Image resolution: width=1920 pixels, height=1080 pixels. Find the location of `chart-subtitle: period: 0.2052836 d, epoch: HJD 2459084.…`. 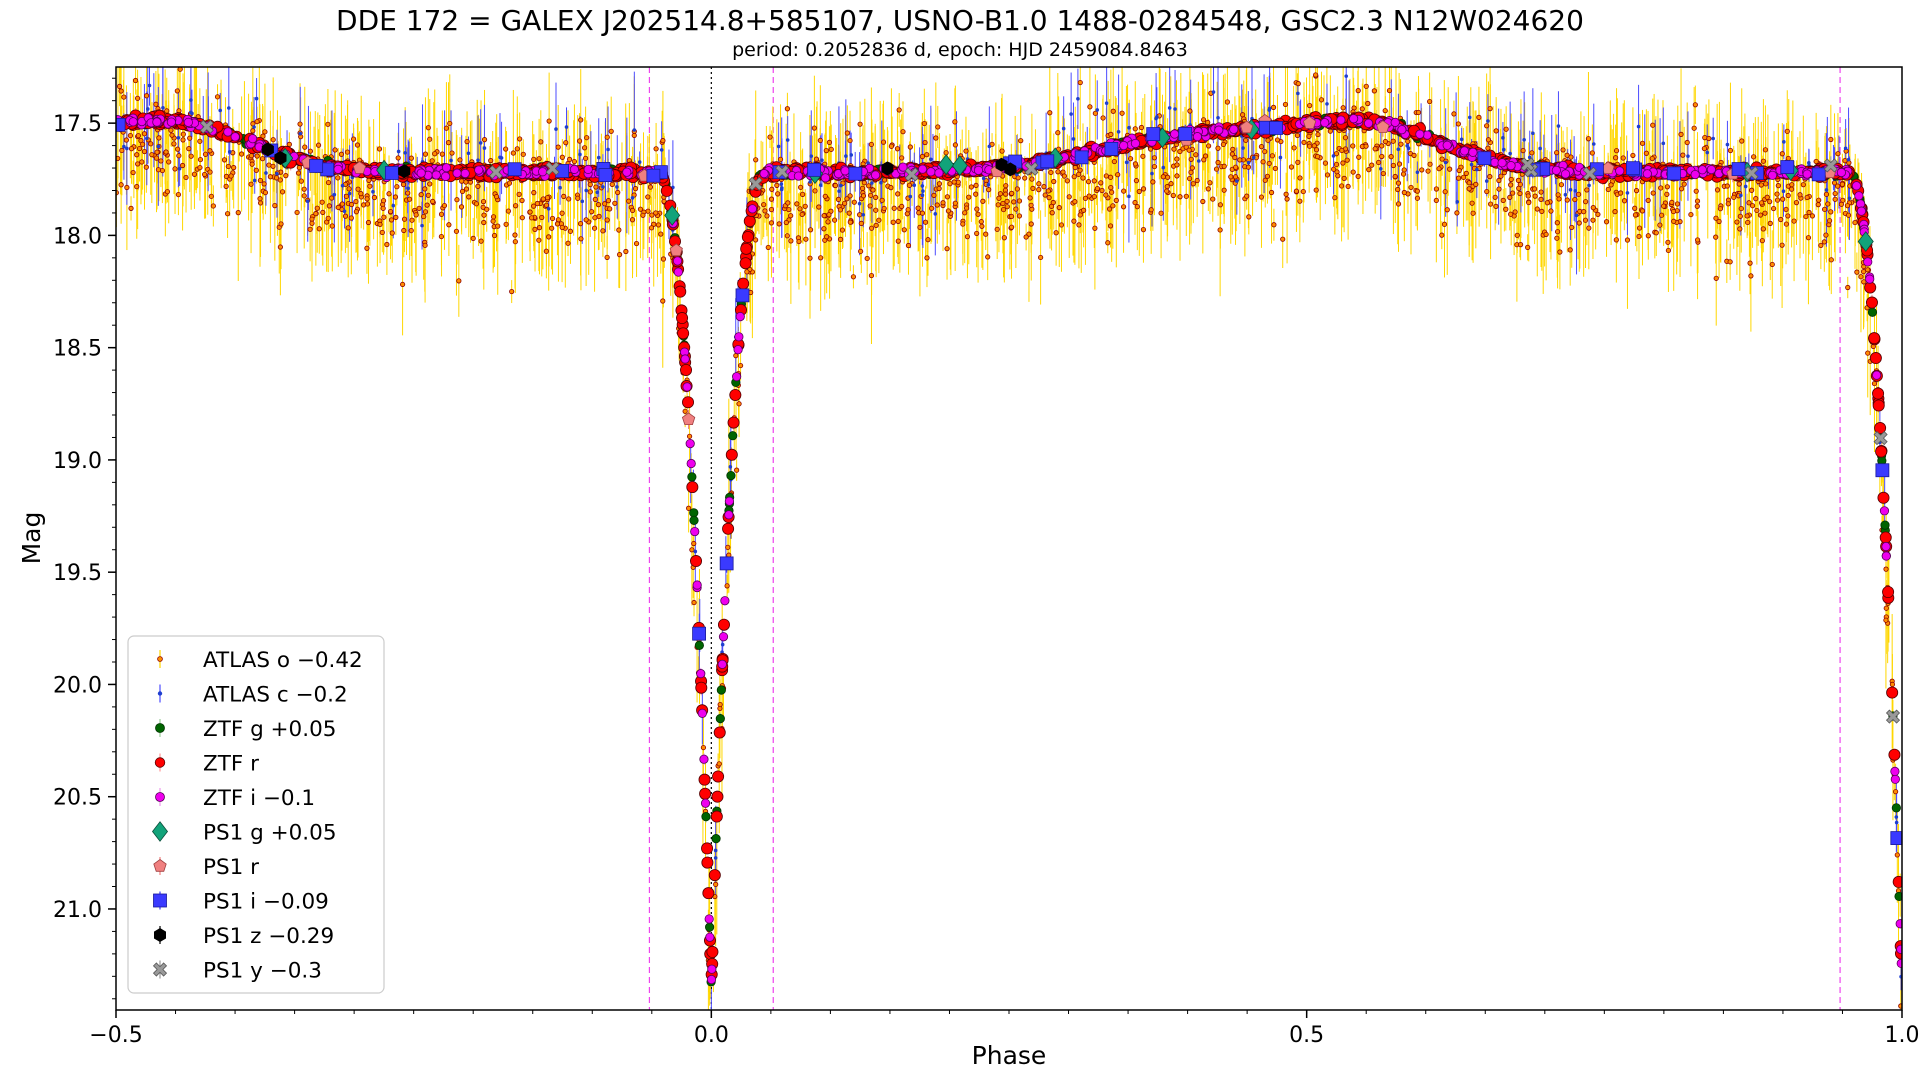

chart-subtitle: period: 0.2052836 d, epoch: HJD 2459084.… is located at coordinates (960, 50).